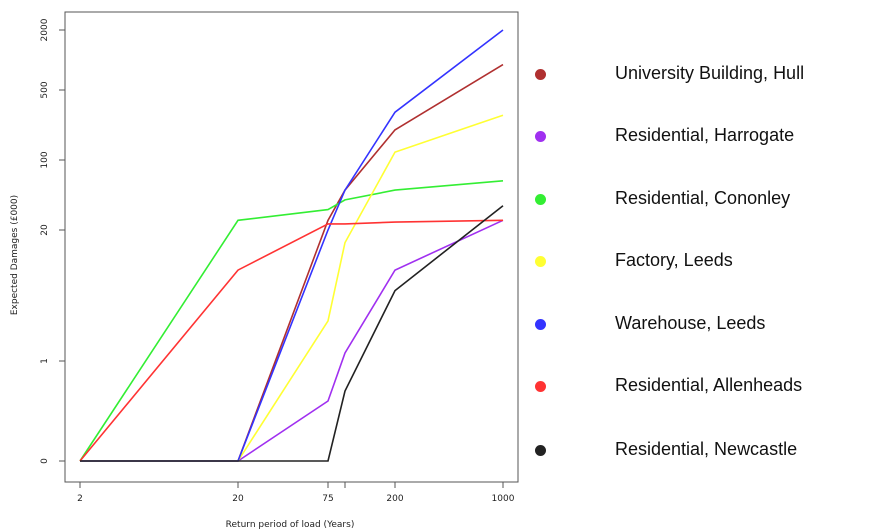 The height and width of the screenshot is (532, 888). What do you see at coordinates (296, 493) in the screenshot?
I see `x-axis-ticks: 2 20 75 200 1000` at bounding box center [296, 493].